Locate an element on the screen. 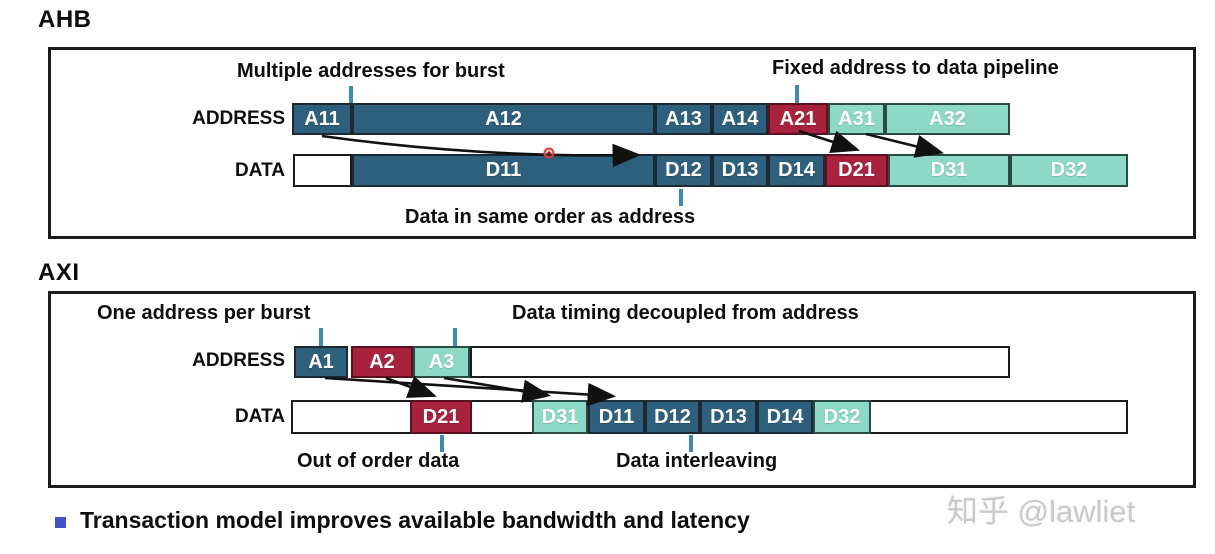 Image resolution: width=1215 pixels, height=554 pixels. axi-section-title: AXI is located at coordinates (59, 272).